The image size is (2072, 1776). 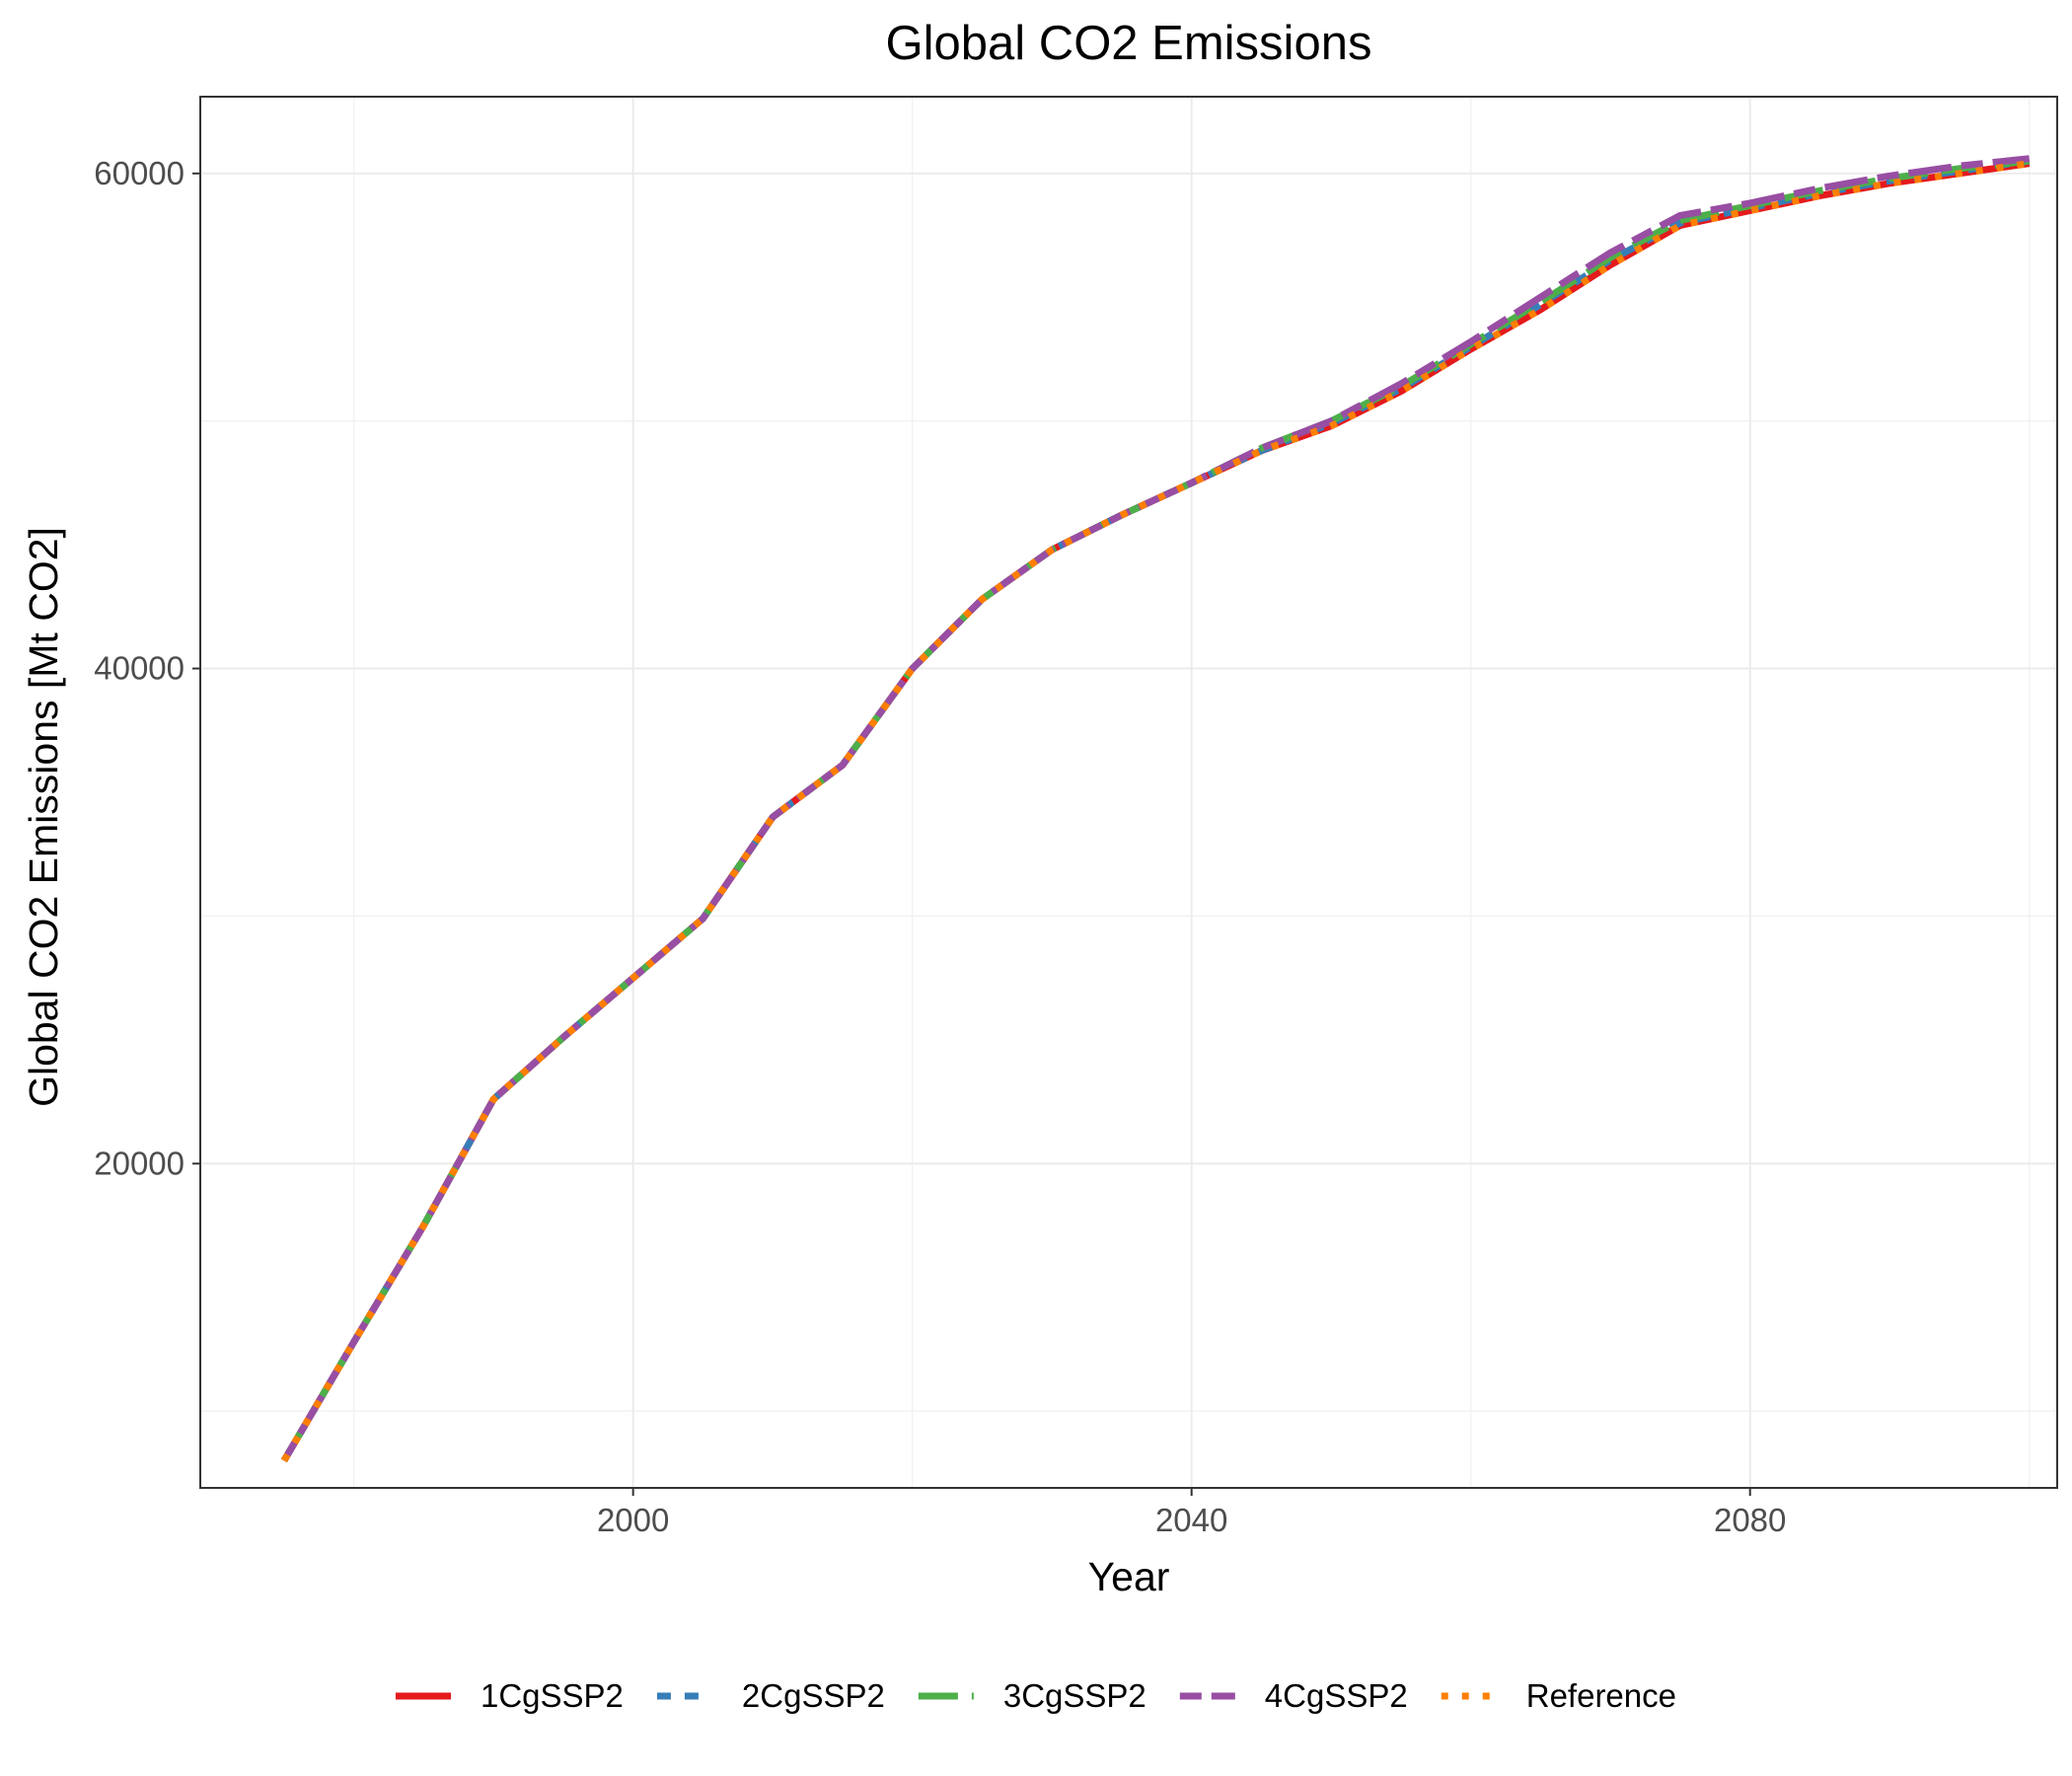 What do you see at coordinates (633, 1520) in the screenshot?
I see `x-tick-label: 2000` at bounding box center [633, 1520].